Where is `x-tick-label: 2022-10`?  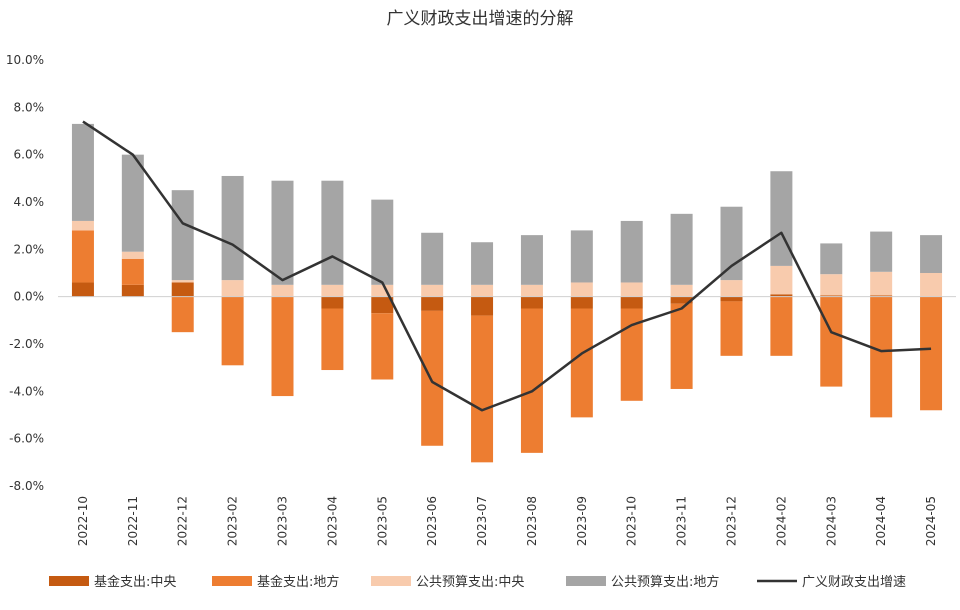 x-tick-label: 2022-10 is located at coordinates (83, 521).